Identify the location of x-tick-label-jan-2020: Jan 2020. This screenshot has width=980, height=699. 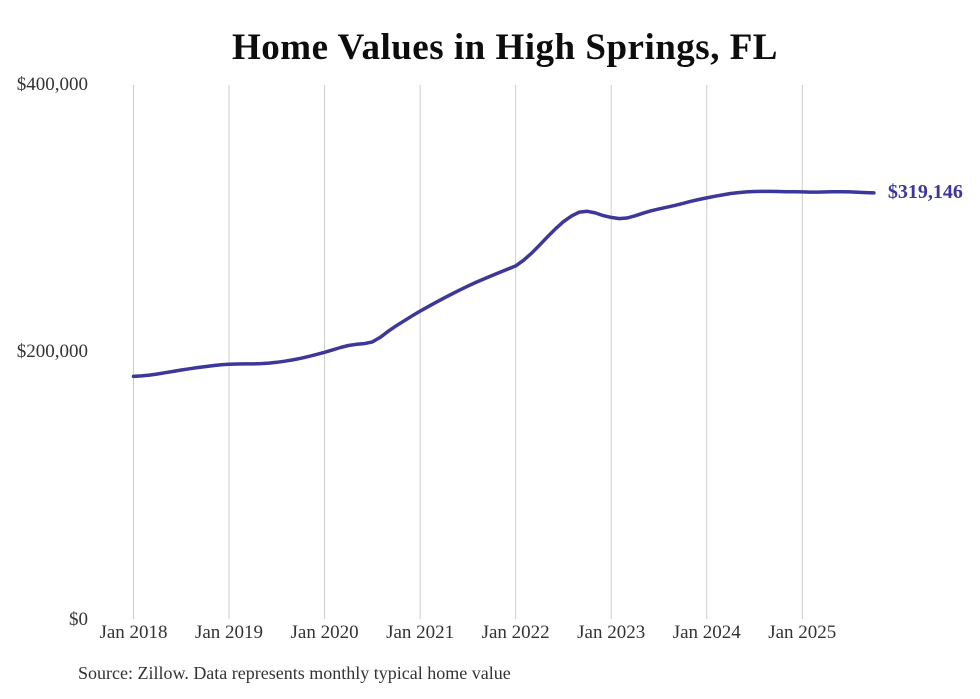
(324, 632).